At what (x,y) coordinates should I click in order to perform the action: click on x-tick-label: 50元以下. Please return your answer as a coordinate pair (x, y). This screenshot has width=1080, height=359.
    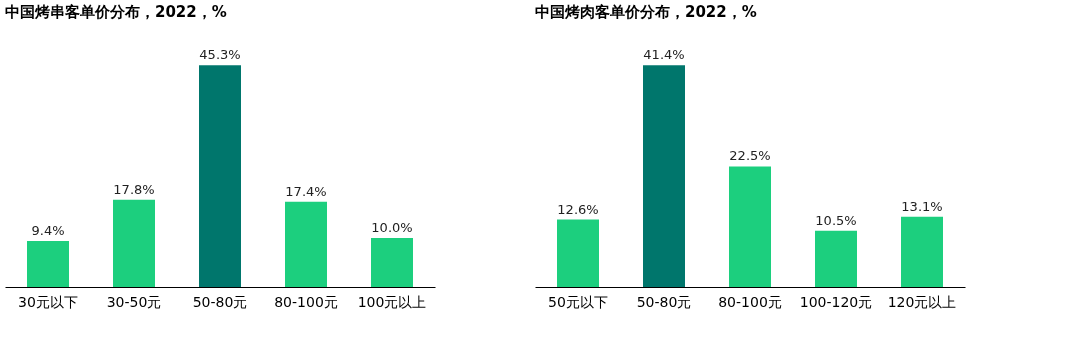
    Looking at the image, I should click on (578, 301).